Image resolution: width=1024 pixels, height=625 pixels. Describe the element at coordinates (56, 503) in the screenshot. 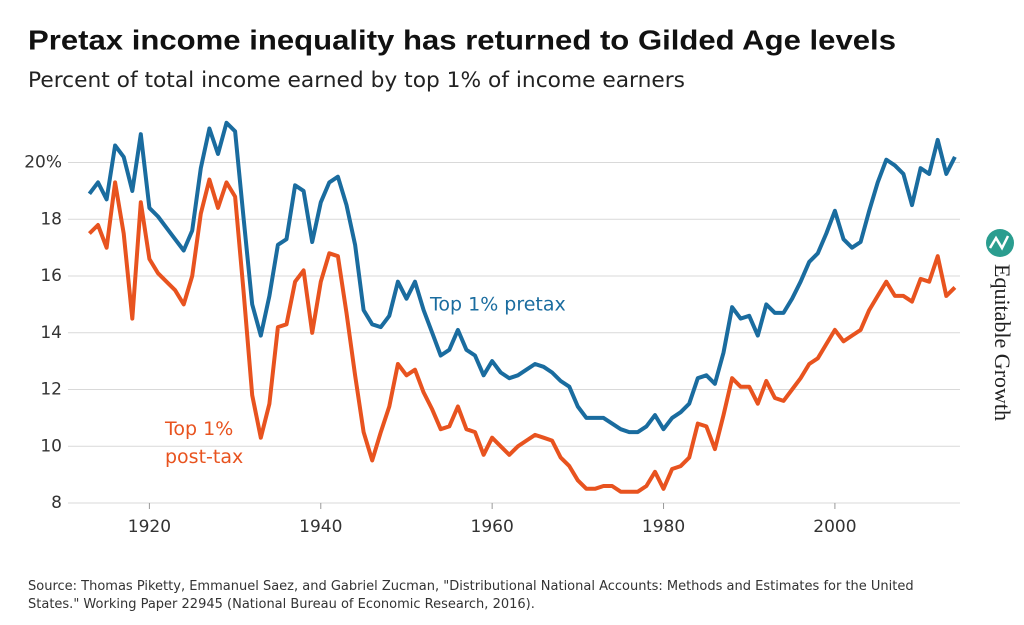

I see `y-tick-label: 8` at that location.